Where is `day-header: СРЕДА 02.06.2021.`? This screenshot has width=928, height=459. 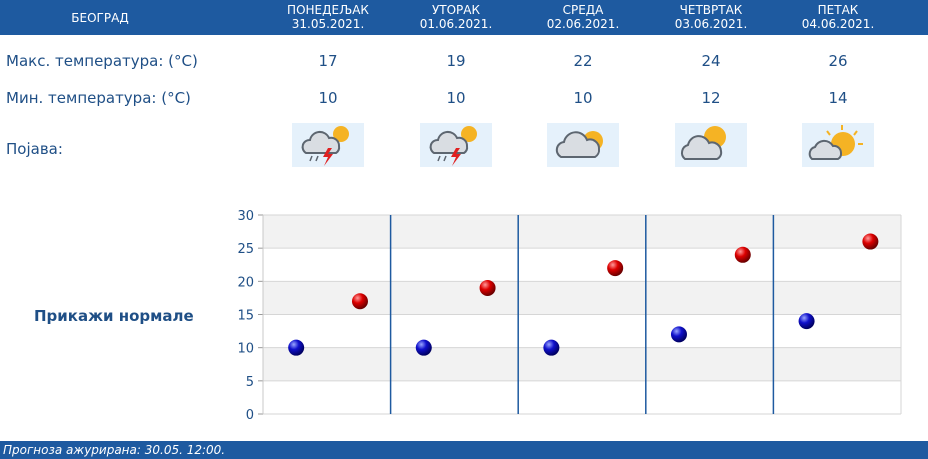
day-header: СРЕДА 02.06.2021. is located at coordinates (583, 17).